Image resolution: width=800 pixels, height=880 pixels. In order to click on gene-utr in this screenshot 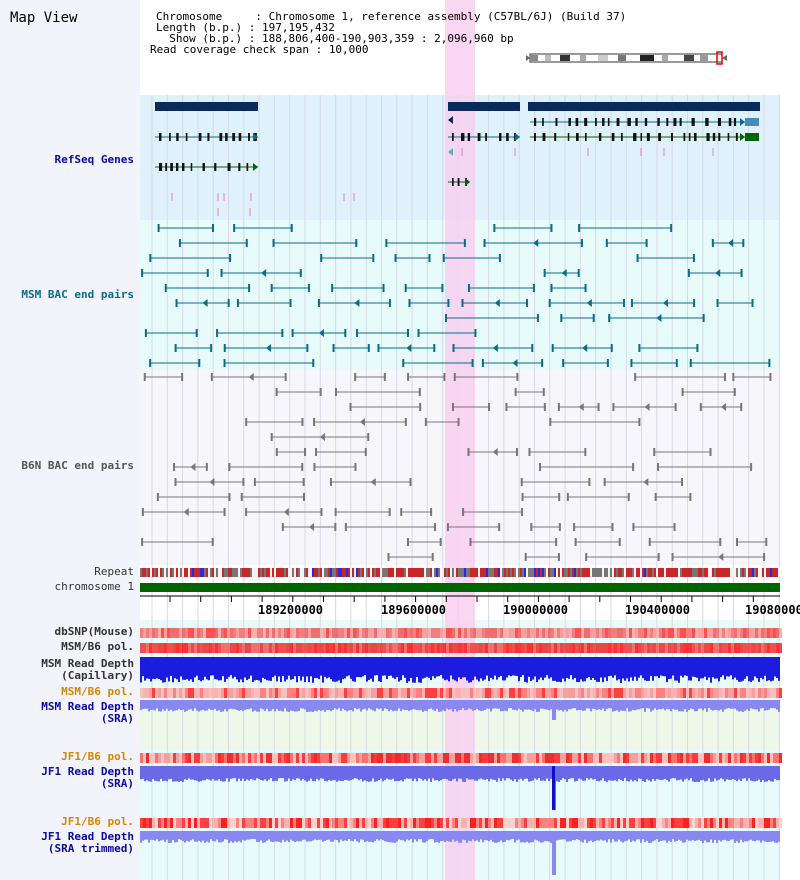, I will do `click(752, 122)`.